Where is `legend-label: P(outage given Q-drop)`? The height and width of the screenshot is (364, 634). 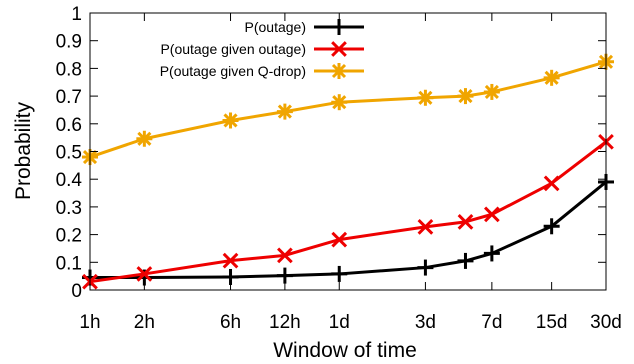 legend-label: P(outage given Q-drop) is located at coordinates (233, 71).